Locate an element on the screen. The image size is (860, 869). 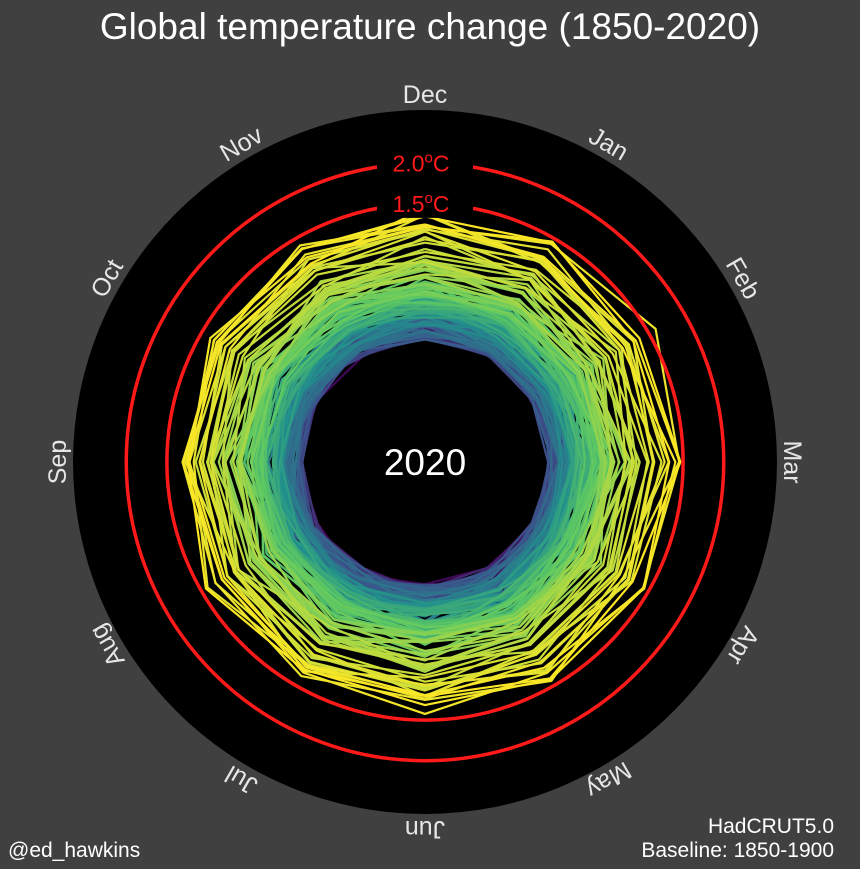
current-year-label: 2020 is located at coordinates (425, 462).